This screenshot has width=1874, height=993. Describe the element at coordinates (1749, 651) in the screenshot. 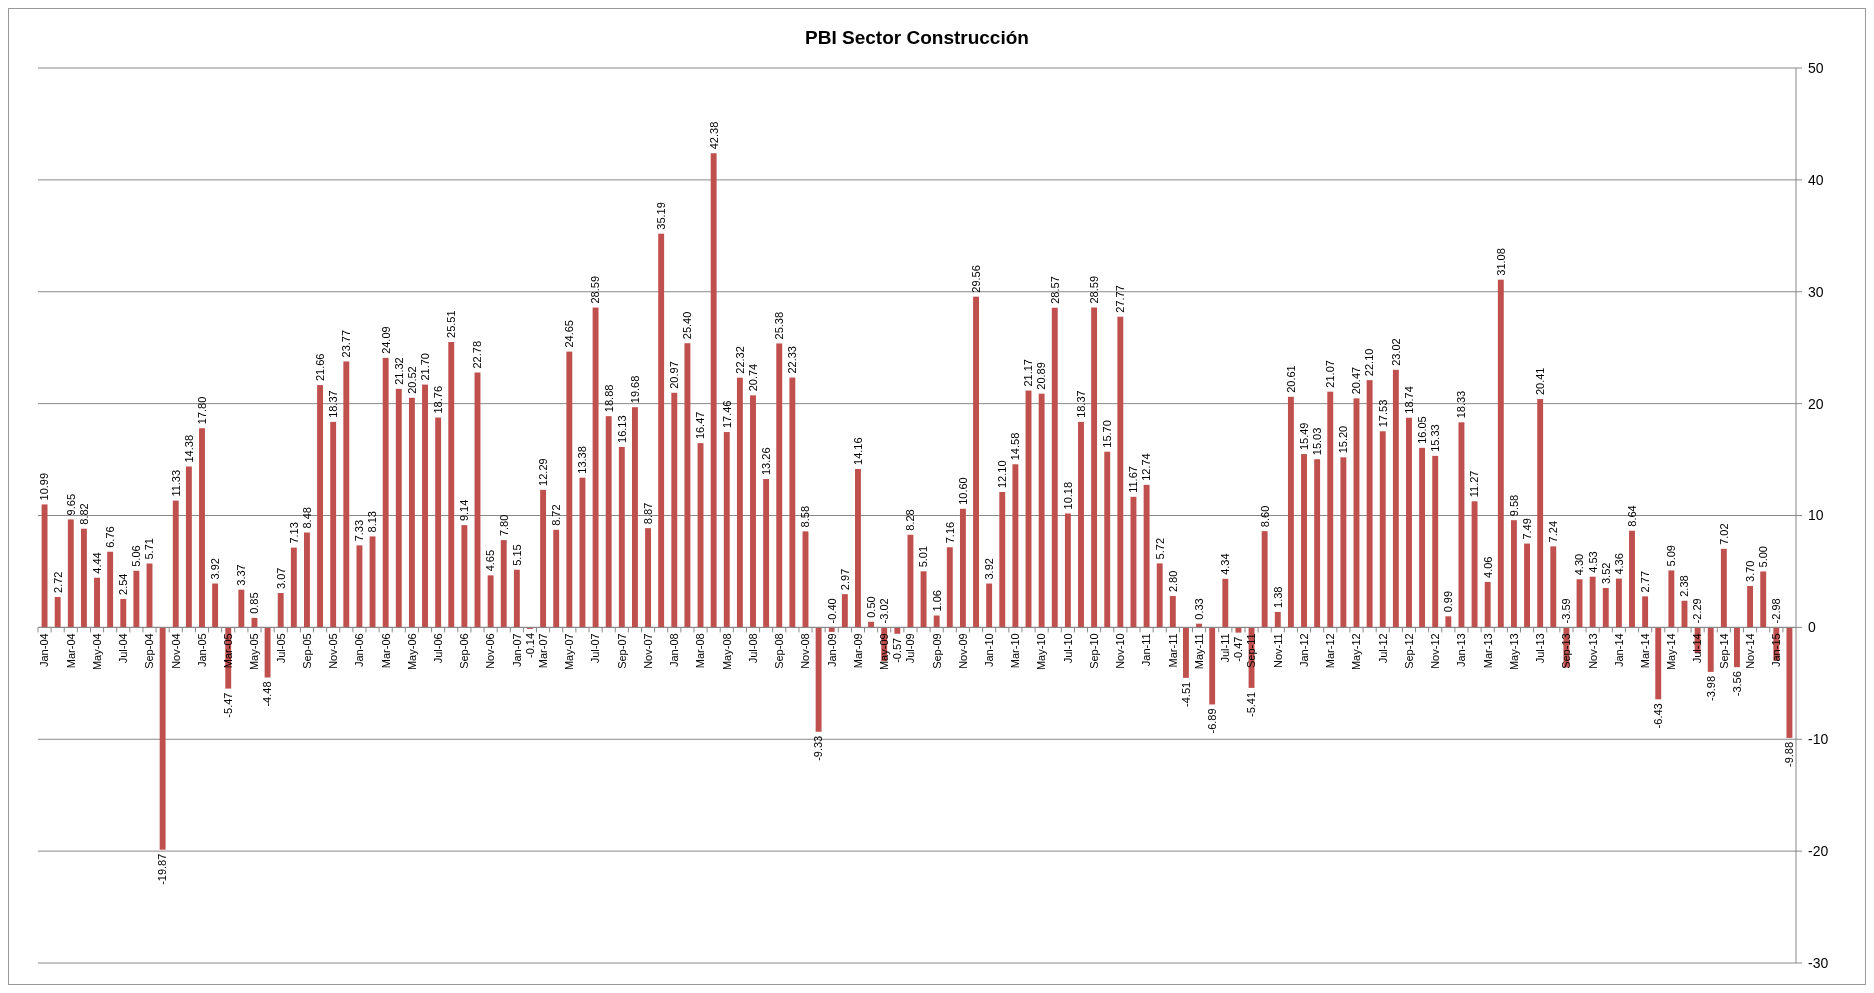

I see `x-tick-label: Nov-14` at that location.